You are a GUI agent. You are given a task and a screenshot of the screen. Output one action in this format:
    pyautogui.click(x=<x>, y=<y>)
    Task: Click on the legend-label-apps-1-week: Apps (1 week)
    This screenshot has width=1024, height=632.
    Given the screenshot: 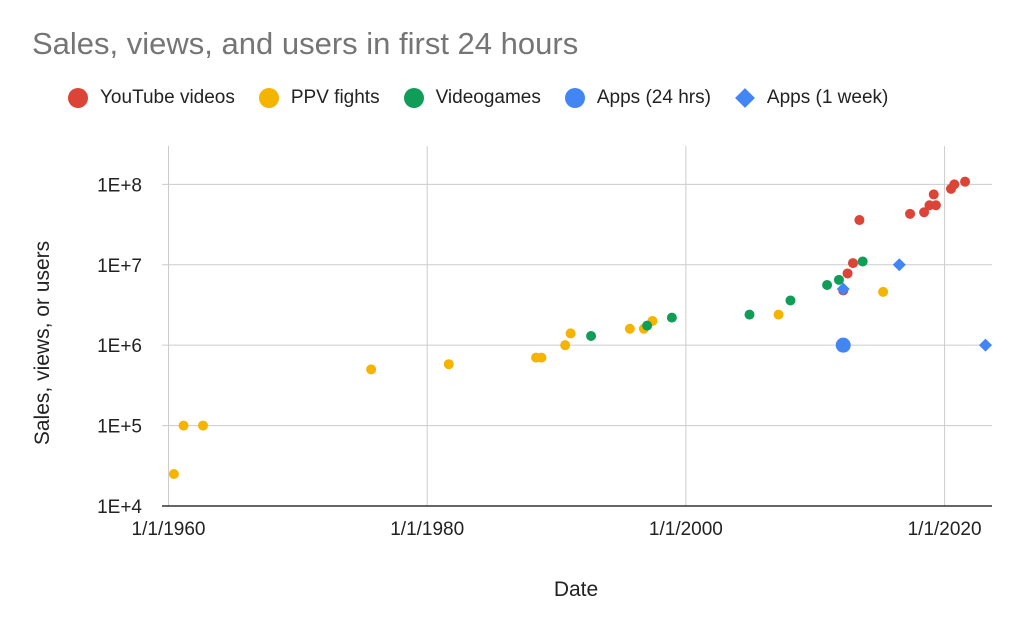 What is the action you would take?
    pyautogui.click(x=827, y=97)
    